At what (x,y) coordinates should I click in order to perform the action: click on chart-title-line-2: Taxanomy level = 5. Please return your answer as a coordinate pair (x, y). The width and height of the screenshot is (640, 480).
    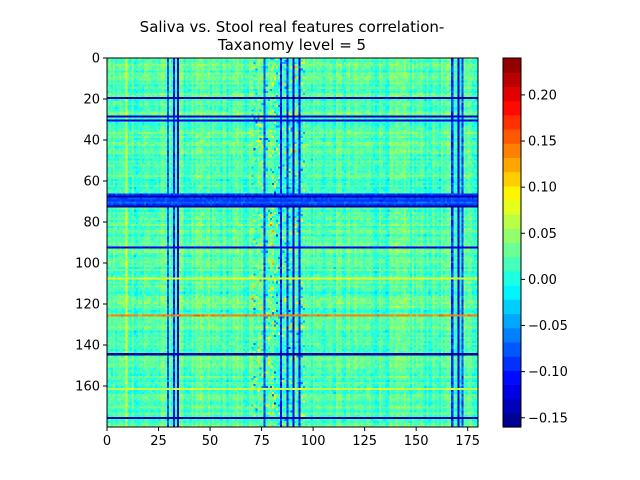
    Looking at the image, I should click on (291, 45).